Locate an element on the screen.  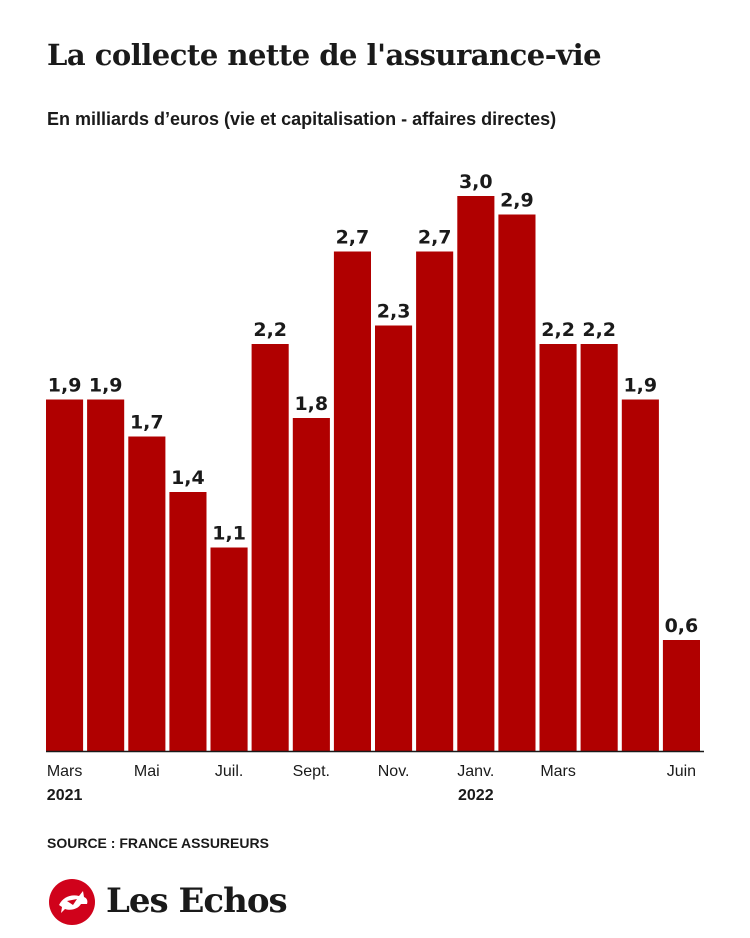
brand-logo: Les Echos is located at coordinates (178, 903).